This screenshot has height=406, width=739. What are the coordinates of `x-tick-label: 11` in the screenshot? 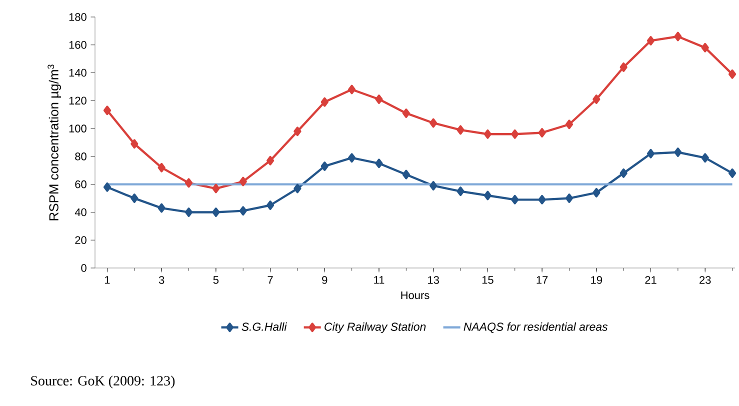 It's located at (379, 280).